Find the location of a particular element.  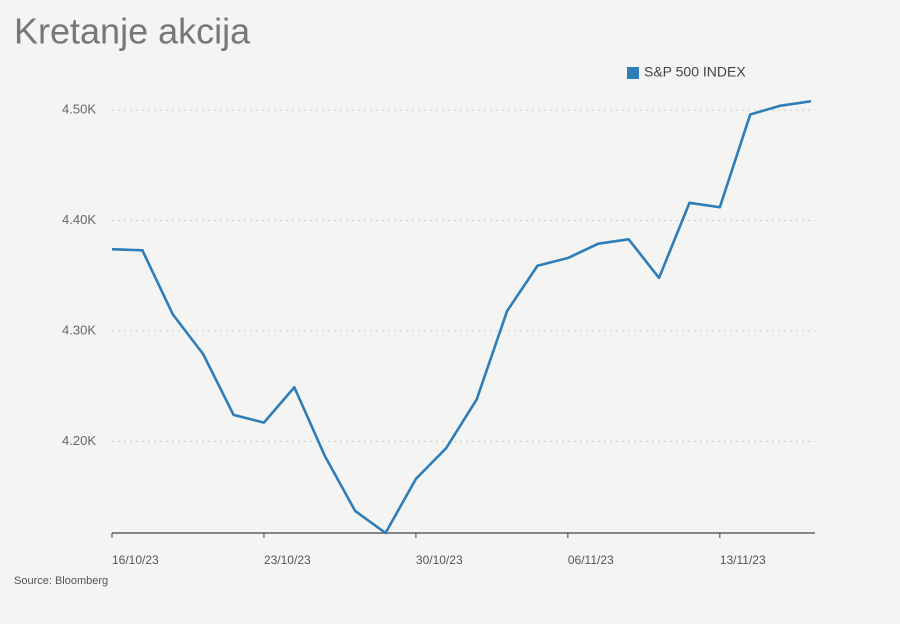

x-tick-label: 06/11/23 is located at coordinates (591, 560).